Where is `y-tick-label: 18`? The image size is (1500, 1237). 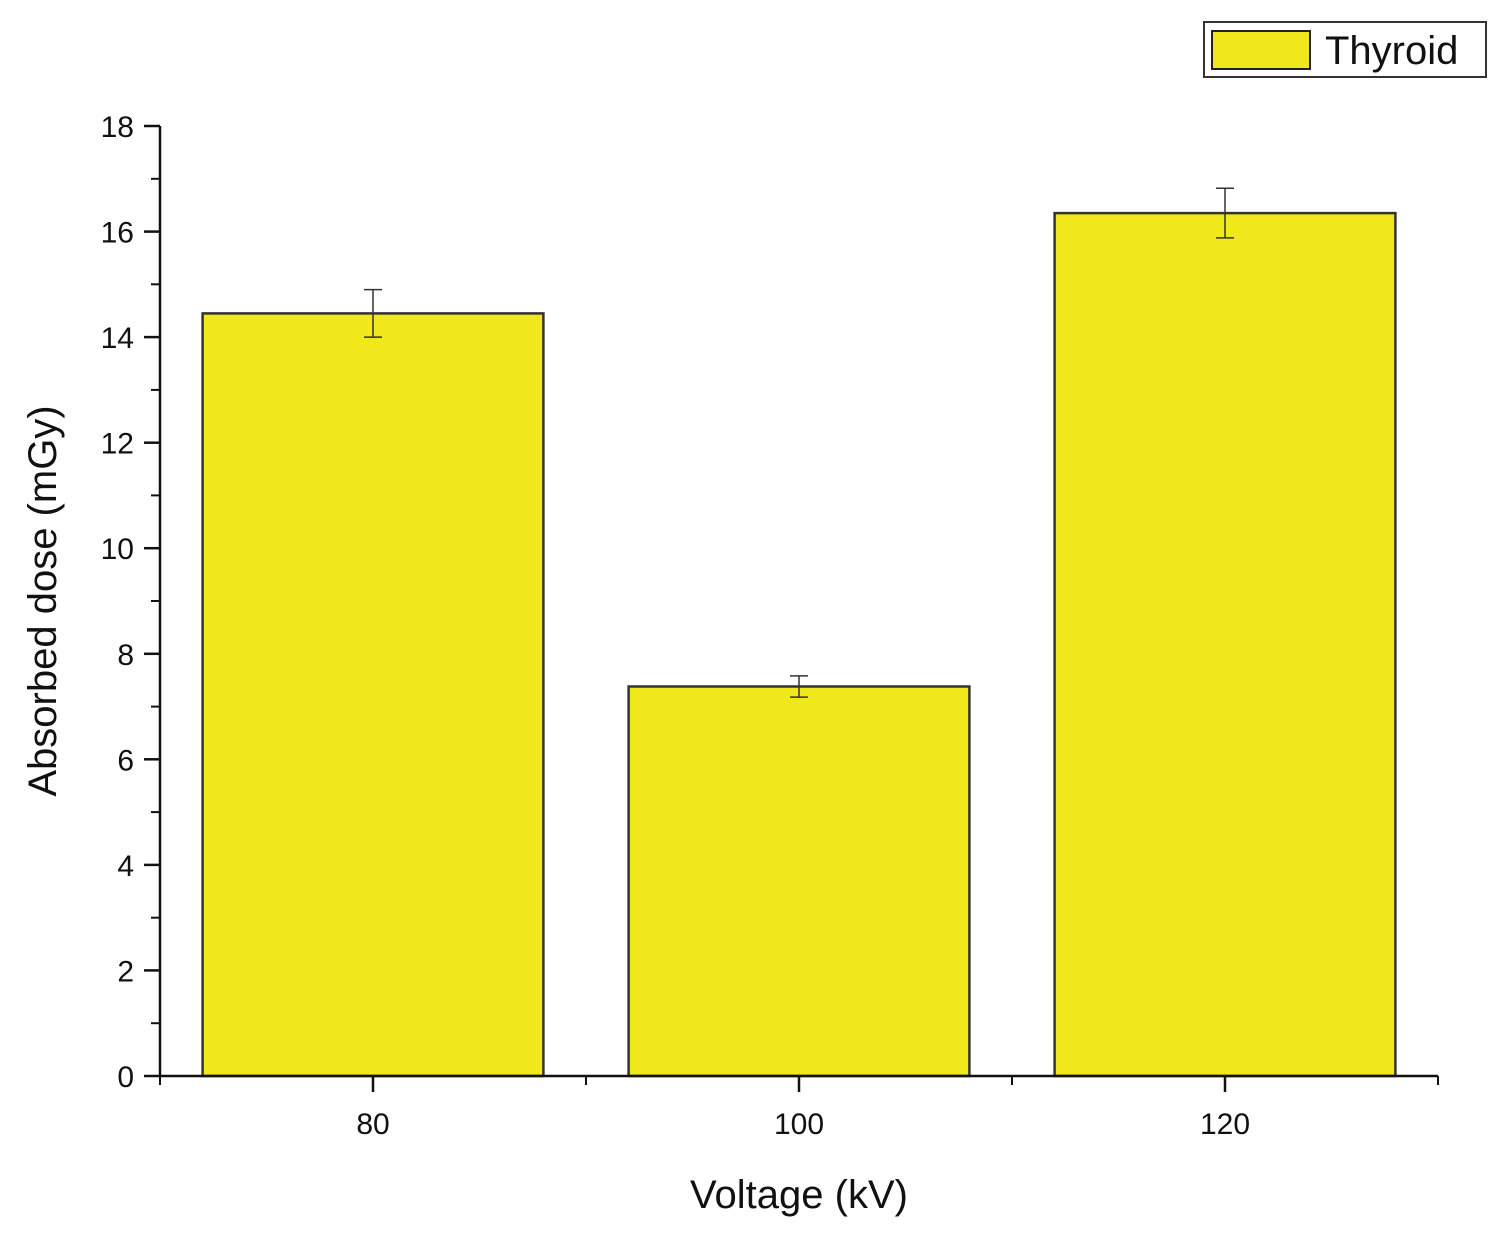 y-tick-label: 18 is located at coordinates (117, 127).